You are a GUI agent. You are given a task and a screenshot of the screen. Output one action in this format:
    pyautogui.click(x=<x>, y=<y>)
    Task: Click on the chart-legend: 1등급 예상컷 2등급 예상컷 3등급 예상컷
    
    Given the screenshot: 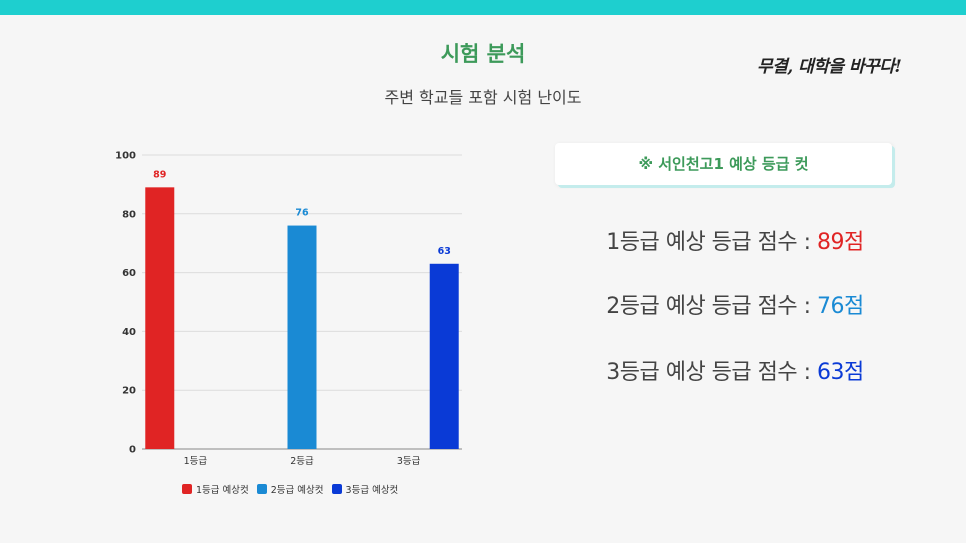 What is the action you would take?
    pyautogui.click(x=290, y=489)
    